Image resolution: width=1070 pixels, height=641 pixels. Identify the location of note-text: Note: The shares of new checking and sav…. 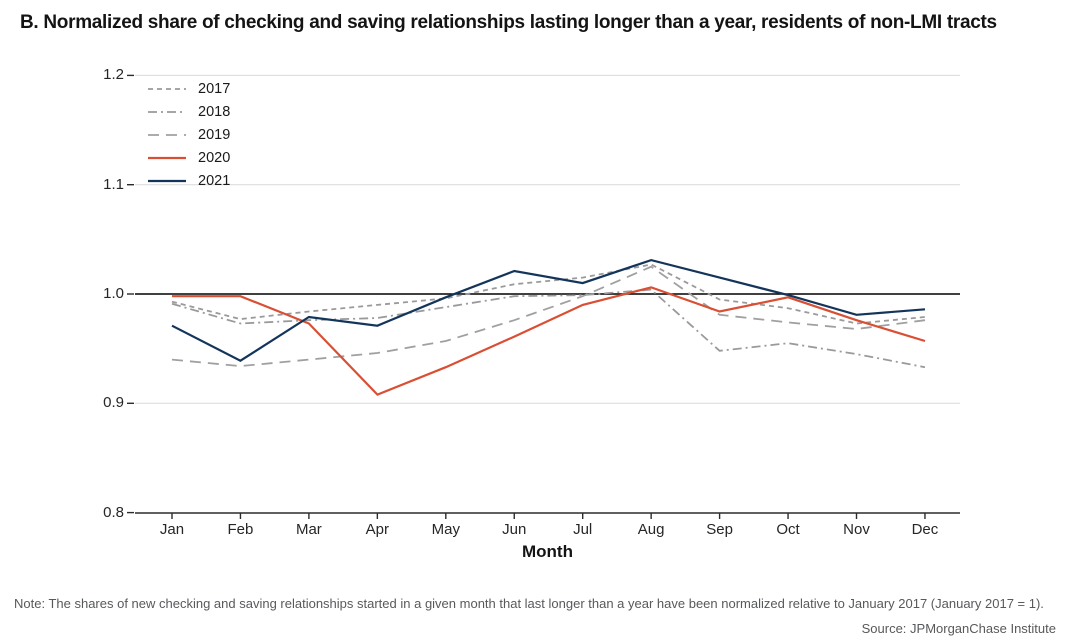
(529, 603).